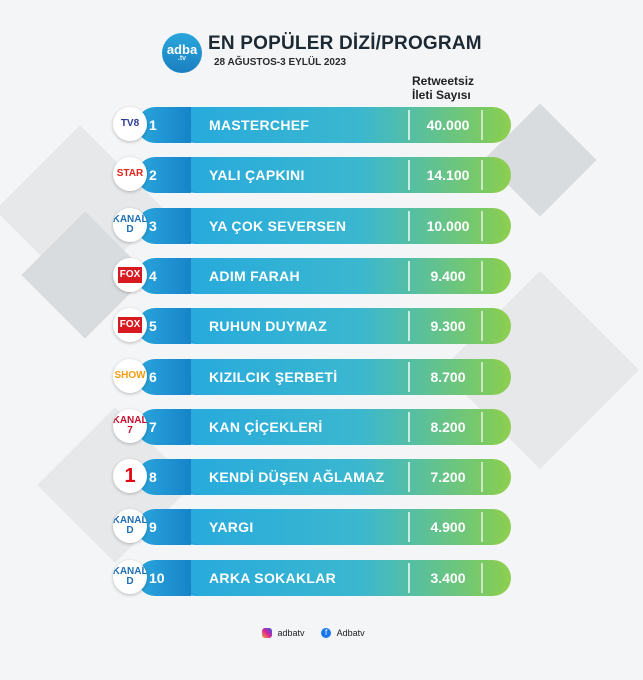 This screenshot has height=680, width=643. I want to click on ranking-bar: MASTERCHEF 40.000, so click(344, 125).